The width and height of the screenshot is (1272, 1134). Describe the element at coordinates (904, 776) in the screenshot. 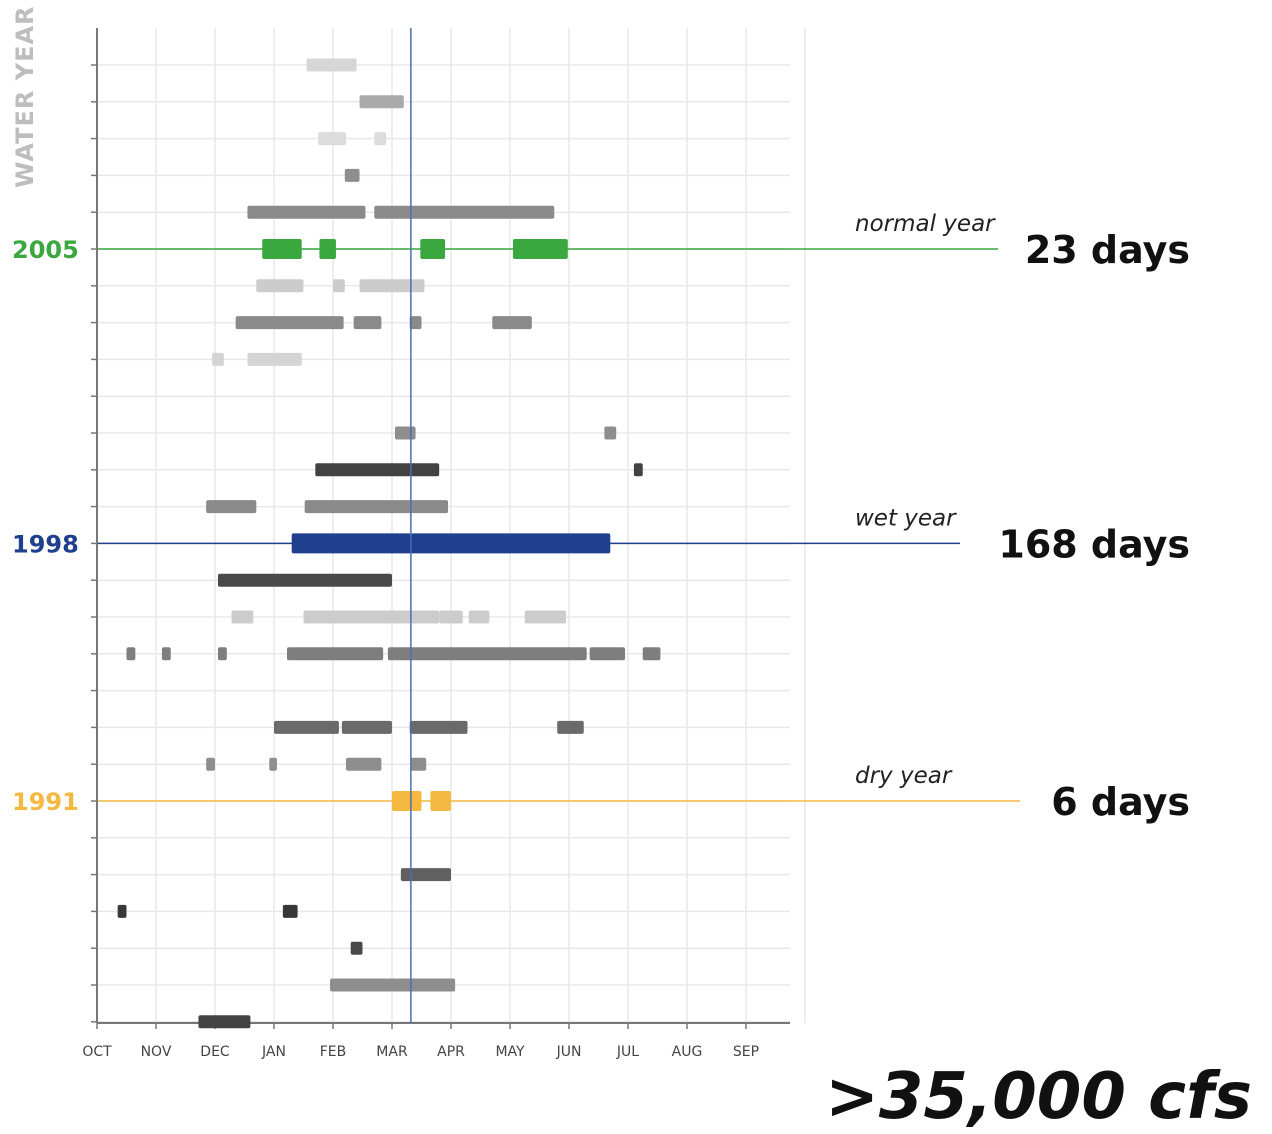

I see `year-description-label: dry year` at that location.